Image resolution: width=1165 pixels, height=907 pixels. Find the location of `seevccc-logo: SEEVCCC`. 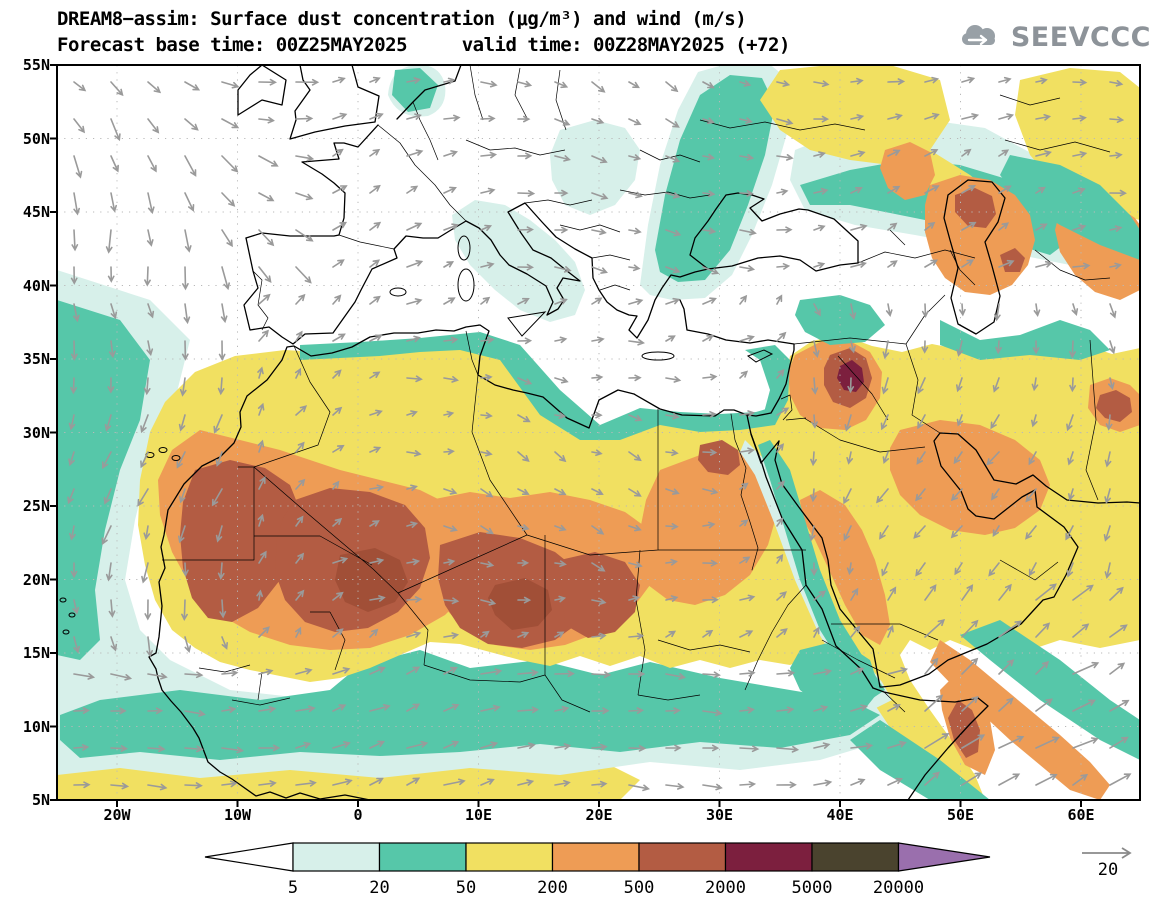

seevccc-logo: SEEVCCC is located at coordinates (1054, 37).